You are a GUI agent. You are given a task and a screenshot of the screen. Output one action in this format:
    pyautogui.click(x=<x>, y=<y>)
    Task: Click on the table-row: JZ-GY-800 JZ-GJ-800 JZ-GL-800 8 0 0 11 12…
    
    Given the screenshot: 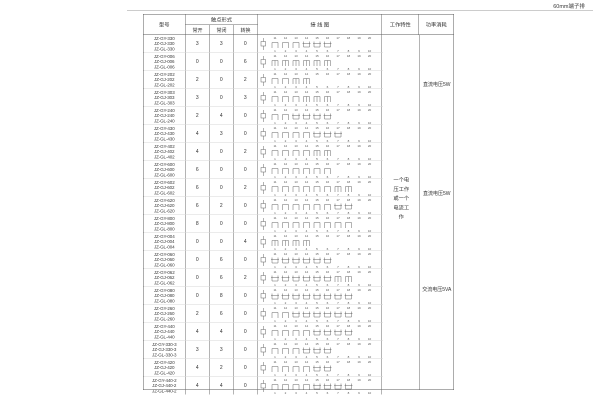 What is the action you would take?
    pyautogui.click(x=263, y=224)
    